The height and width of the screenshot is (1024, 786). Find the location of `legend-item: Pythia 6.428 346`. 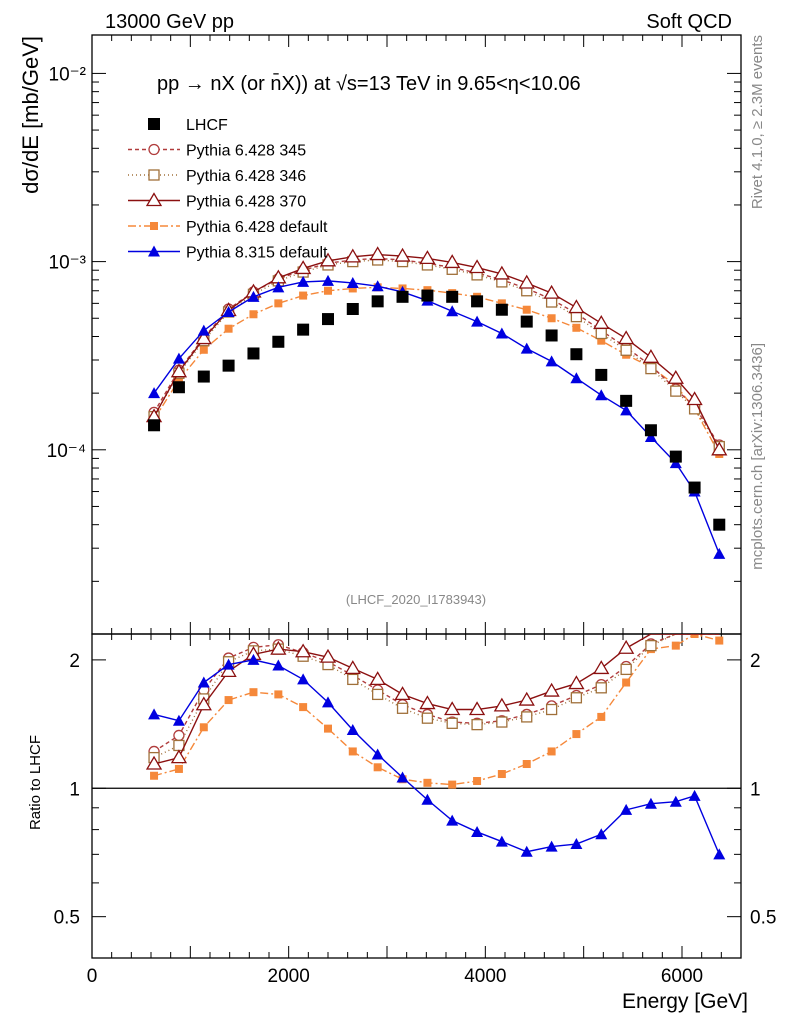

legend-item: Pythia 6.428 346 is located at coordinates (217, 176).